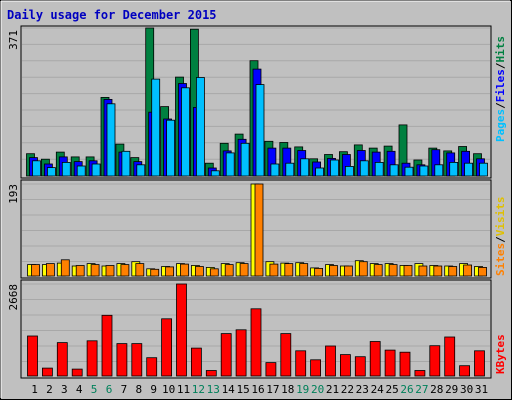 This screenshot has width=512, height=400. What do you see at coordinates (500, 125) in the screenshot?
I see `legend-pages: Pages` at bounding box center [500, 125].